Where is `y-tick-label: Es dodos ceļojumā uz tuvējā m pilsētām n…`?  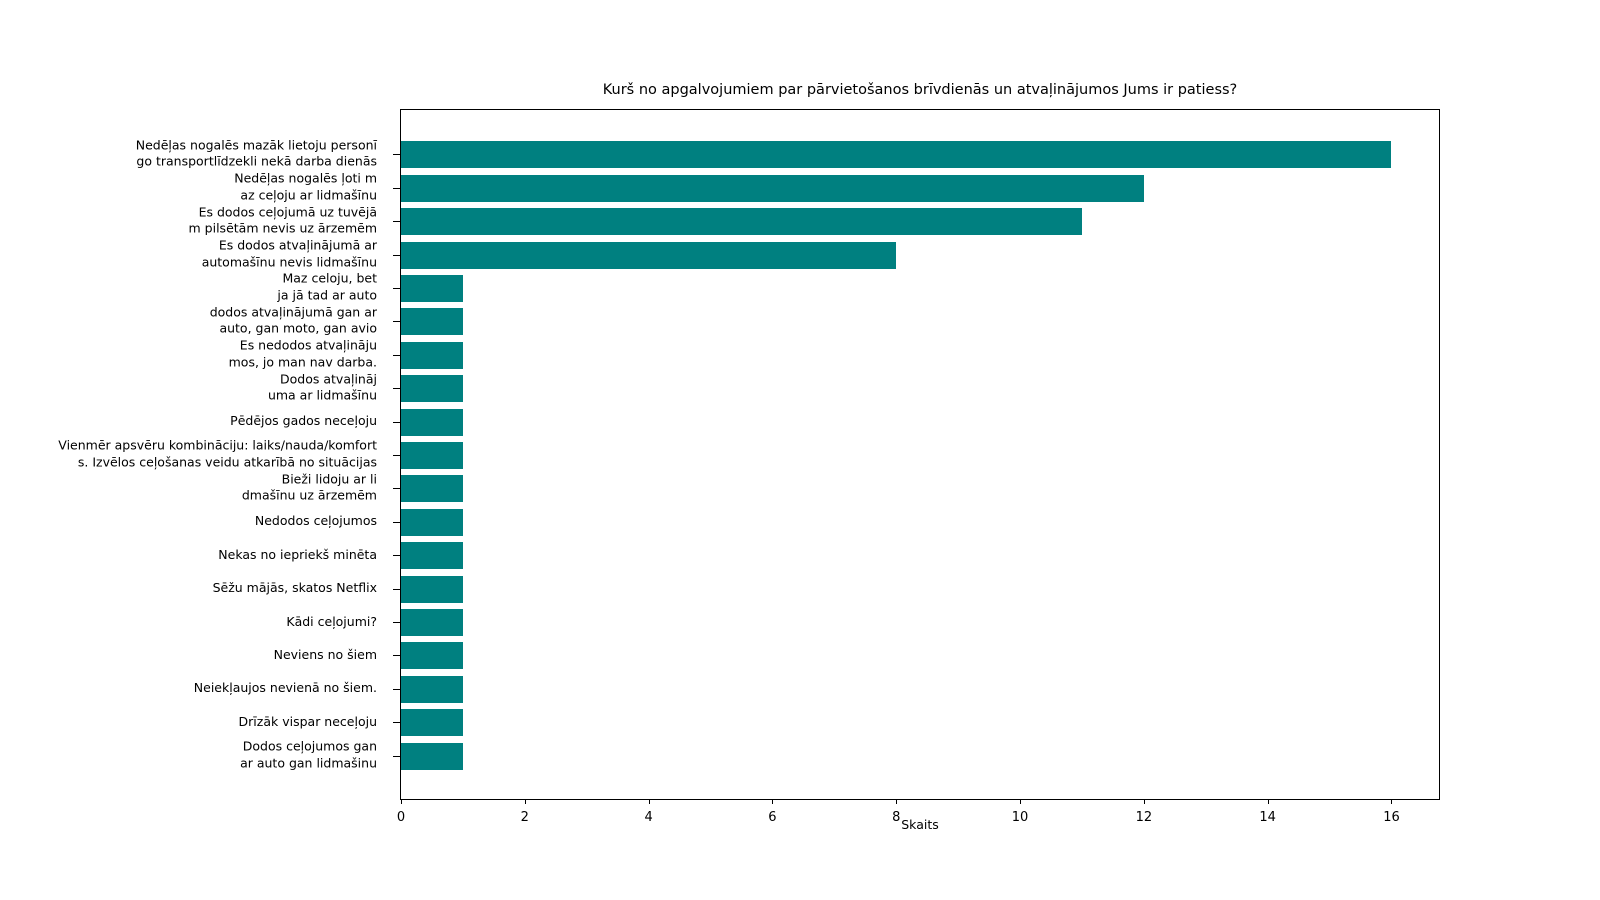
y-tick-label: Es dodos ceļojumā uz tuvējā m pilsētām n… is located at coordinates (282, 220).